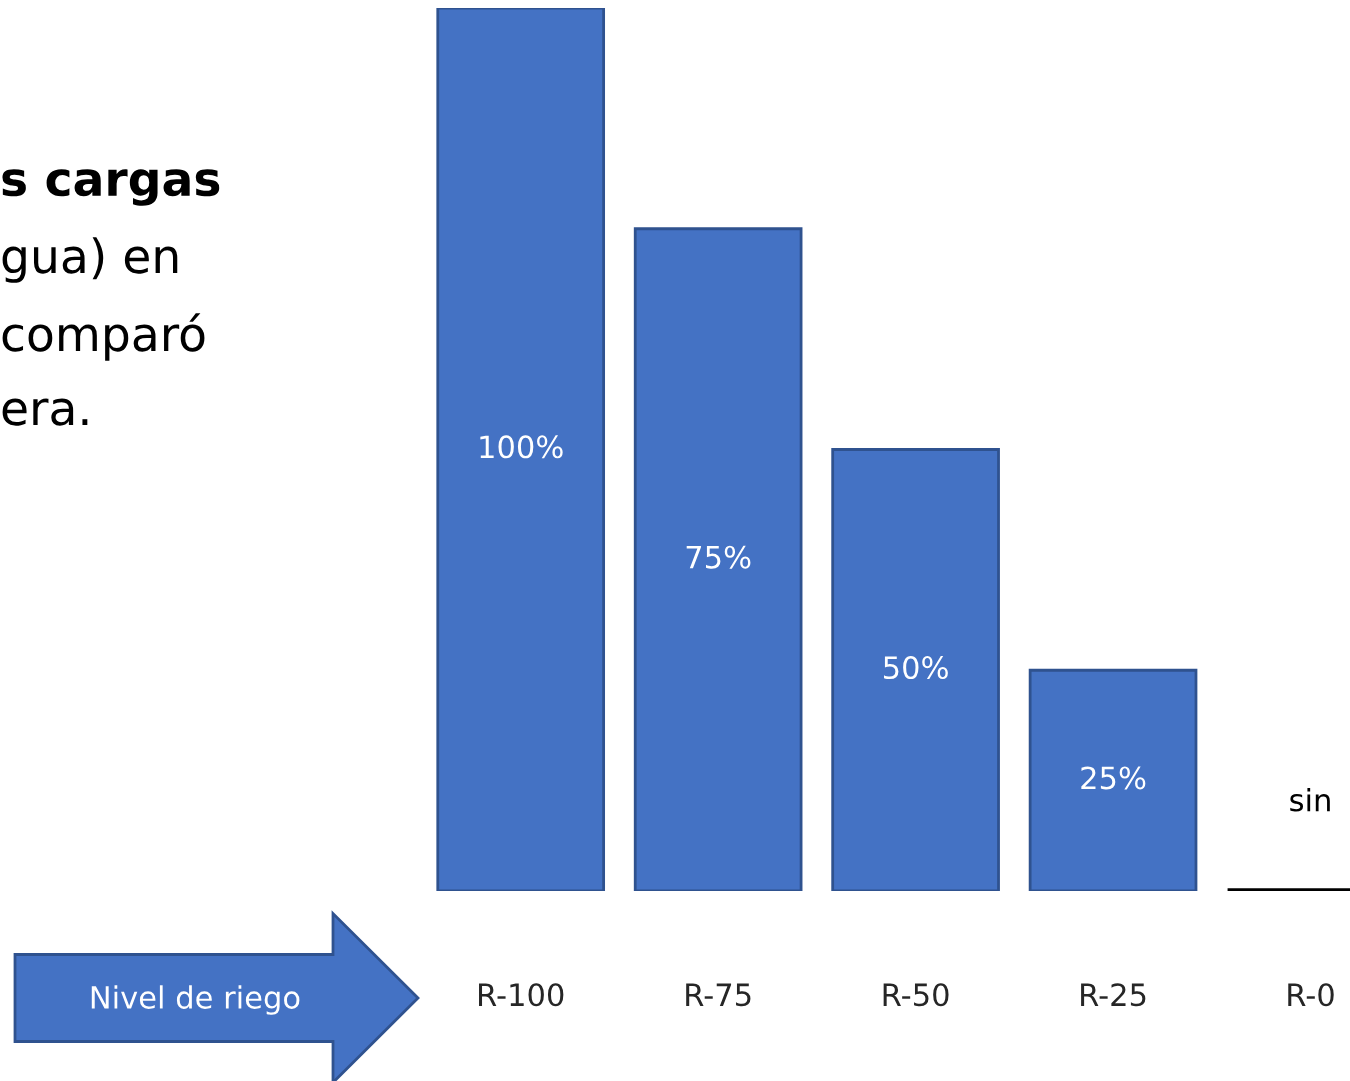 The height and width of the screenshot is (1081, 1350). Describe the element at coordinates (111, 187) in the screenshot. I see `text: s cargas` at that location.